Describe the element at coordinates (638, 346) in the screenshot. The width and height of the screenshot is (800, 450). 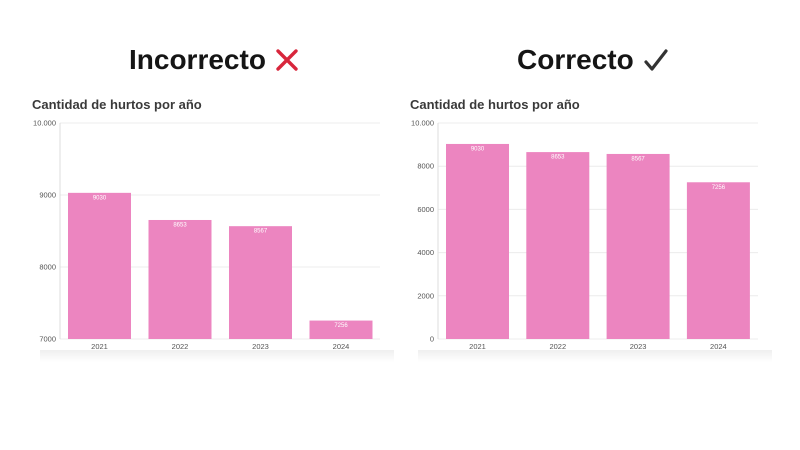
I see `chart-right-xtick-label: 2023` at that location.